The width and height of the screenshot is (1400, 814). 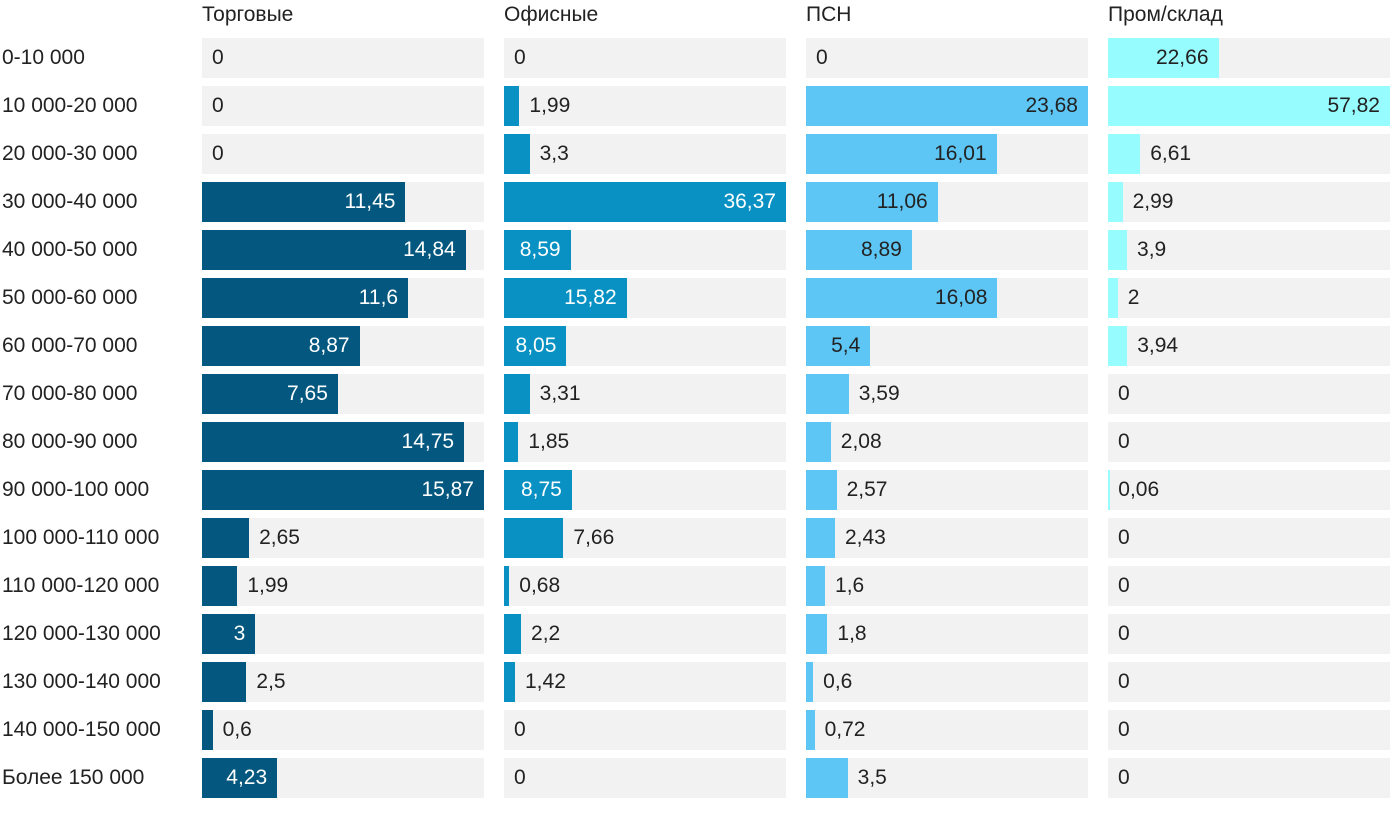 I want to click on bar-track: 8,59, so click(x=645, y=250).